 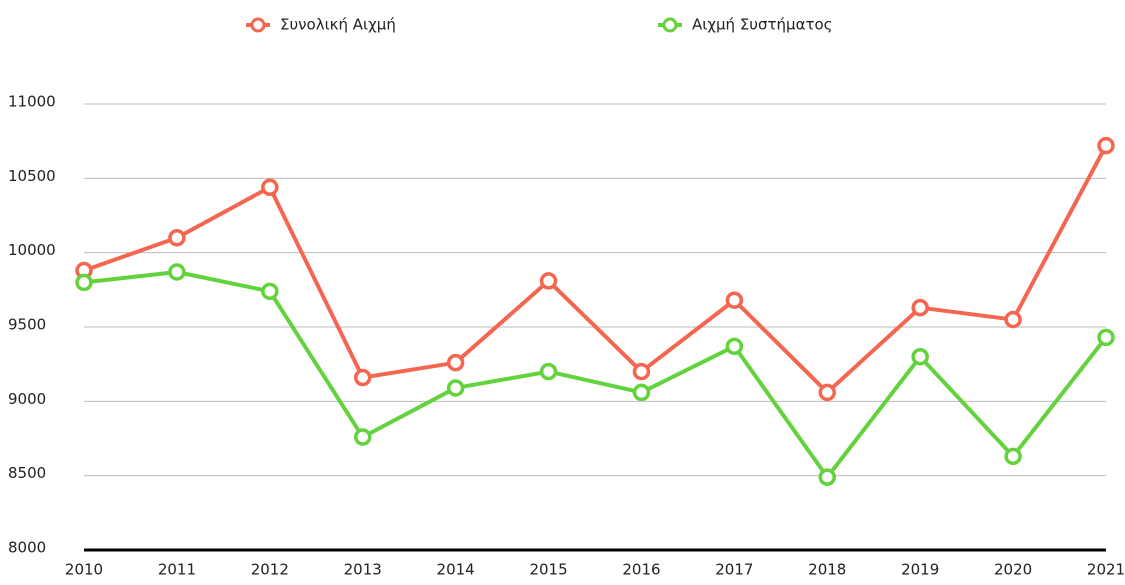 I want to click on x-tick-label: 2014, so click(x=456, y=570).